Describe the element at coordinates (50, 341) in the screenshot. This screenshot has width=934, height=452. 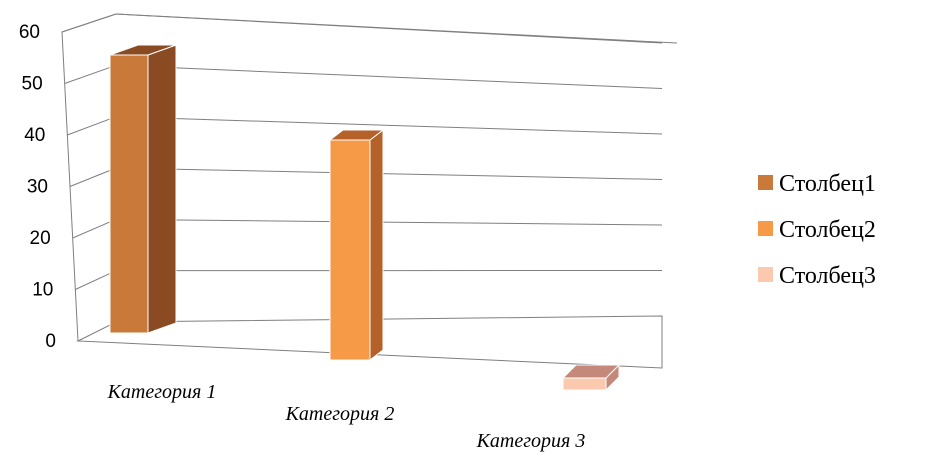
I see `y-tick-label: 0` at that location.